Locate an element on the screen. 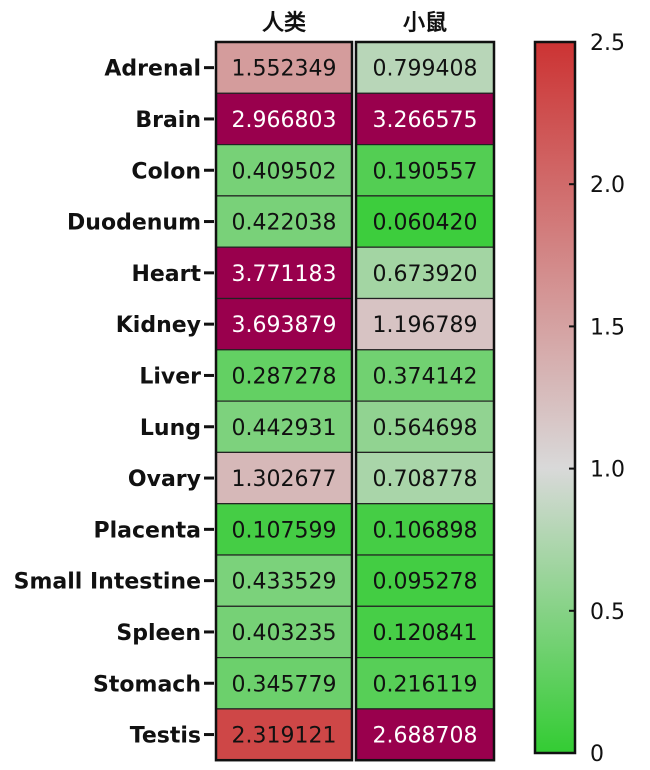 This screenshot has width=650, height=770. cell-value: 0.673920 is located at coordinates (425, 274).